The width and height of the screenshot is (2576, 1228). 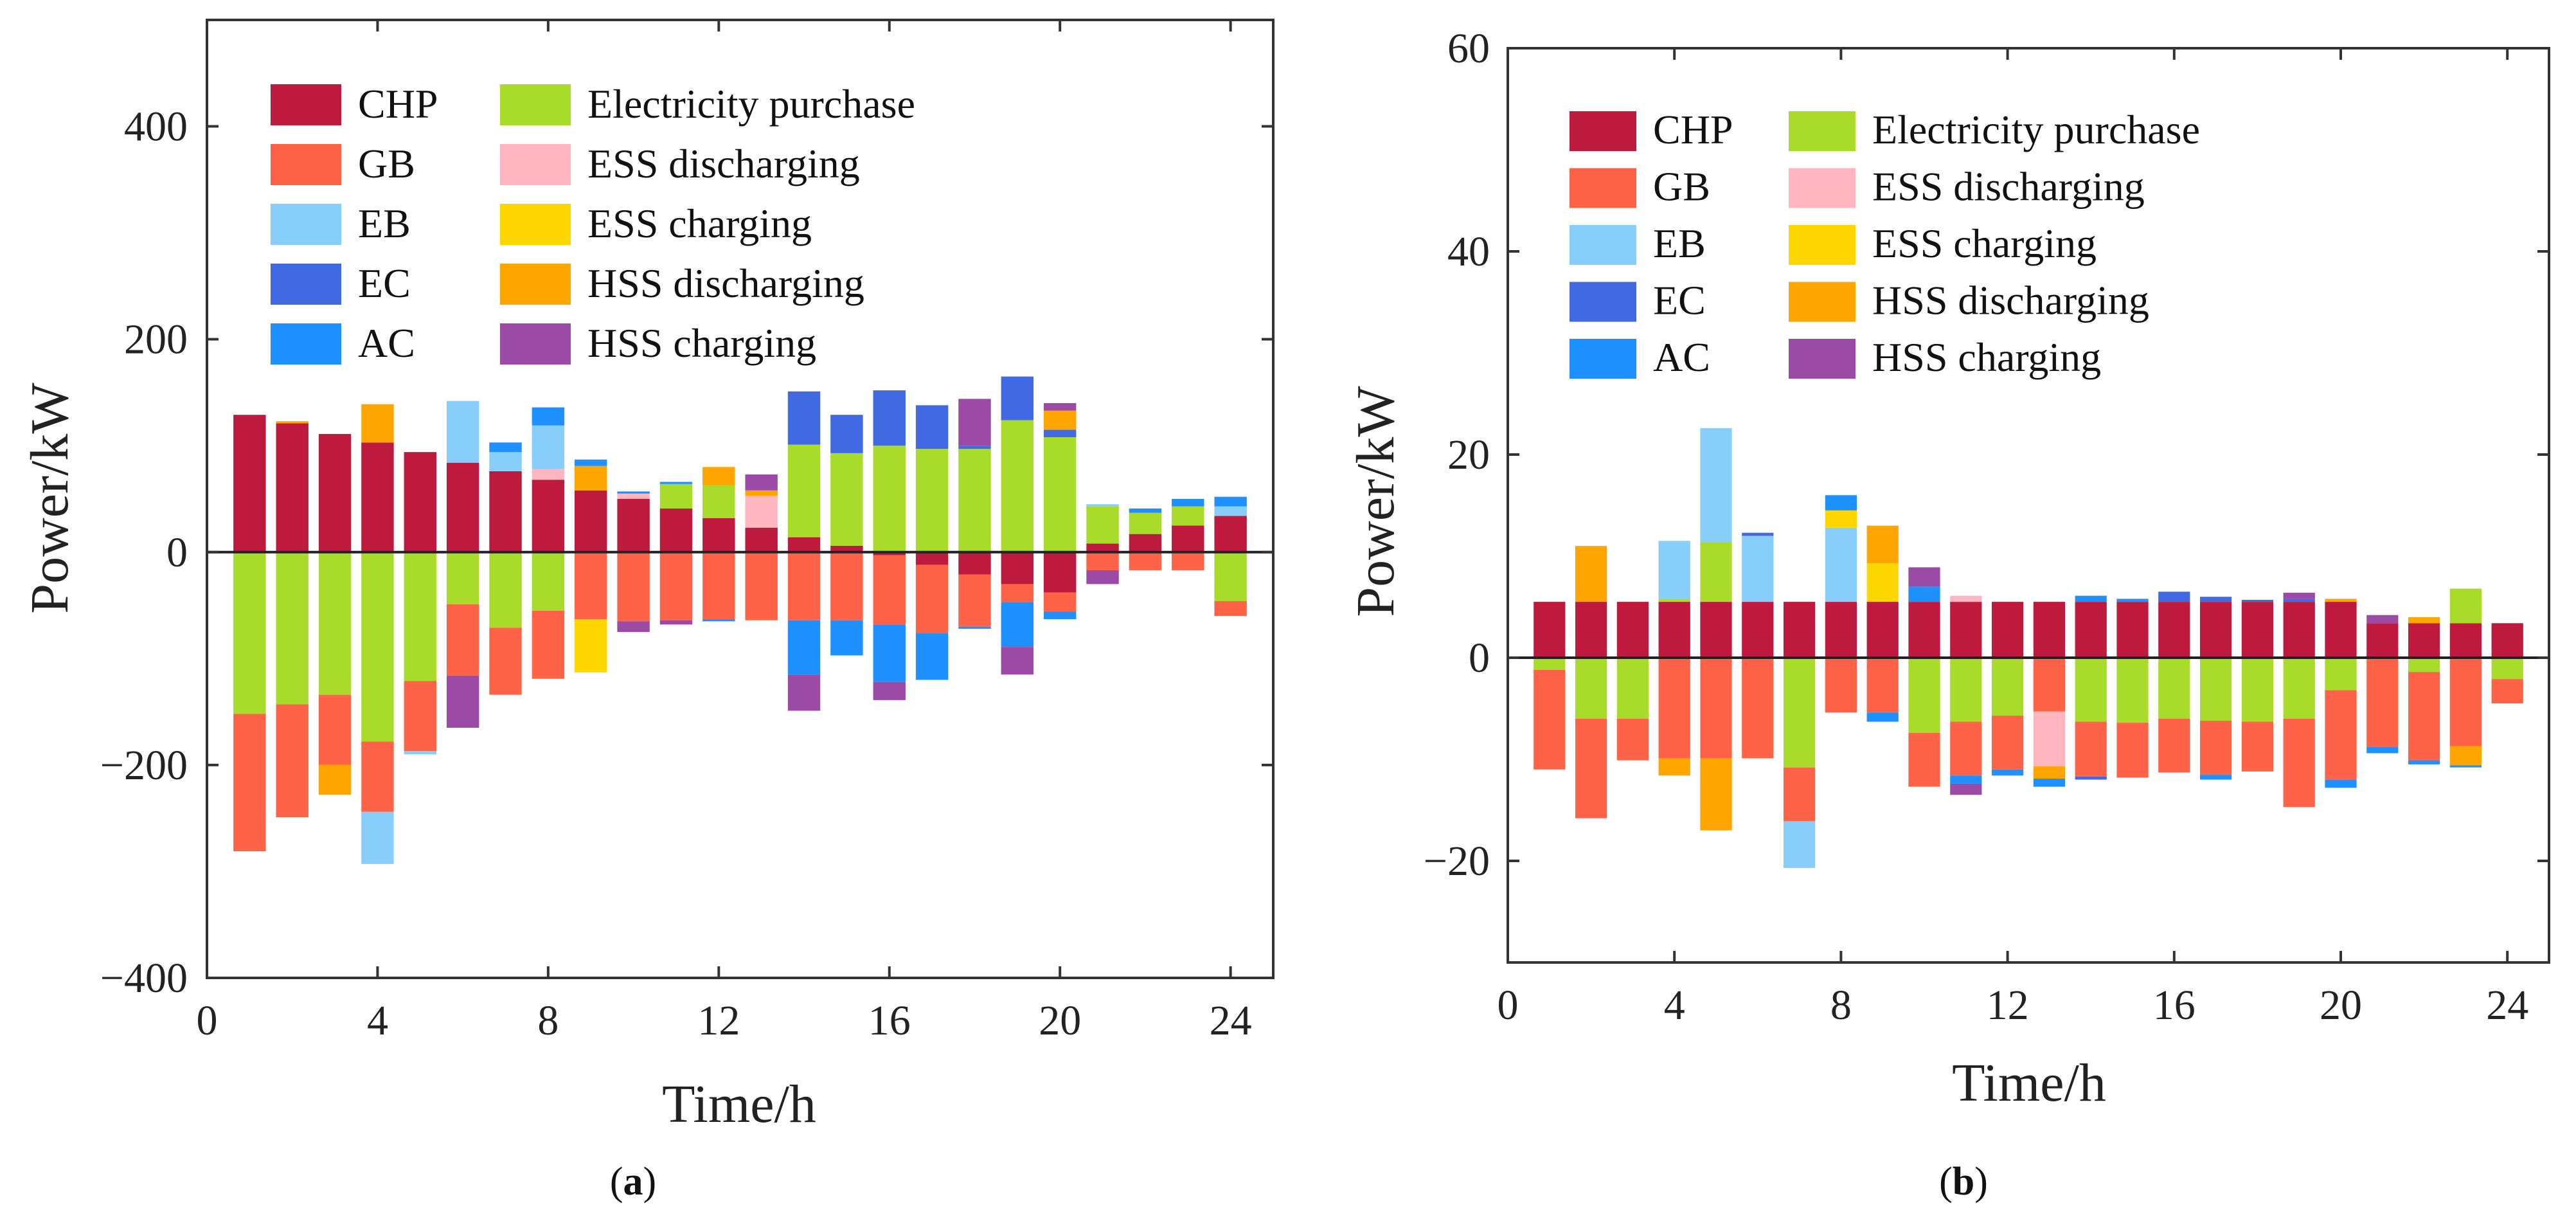 I want to click on bar-segment-chp-h21, so click(x=2382, y=640).